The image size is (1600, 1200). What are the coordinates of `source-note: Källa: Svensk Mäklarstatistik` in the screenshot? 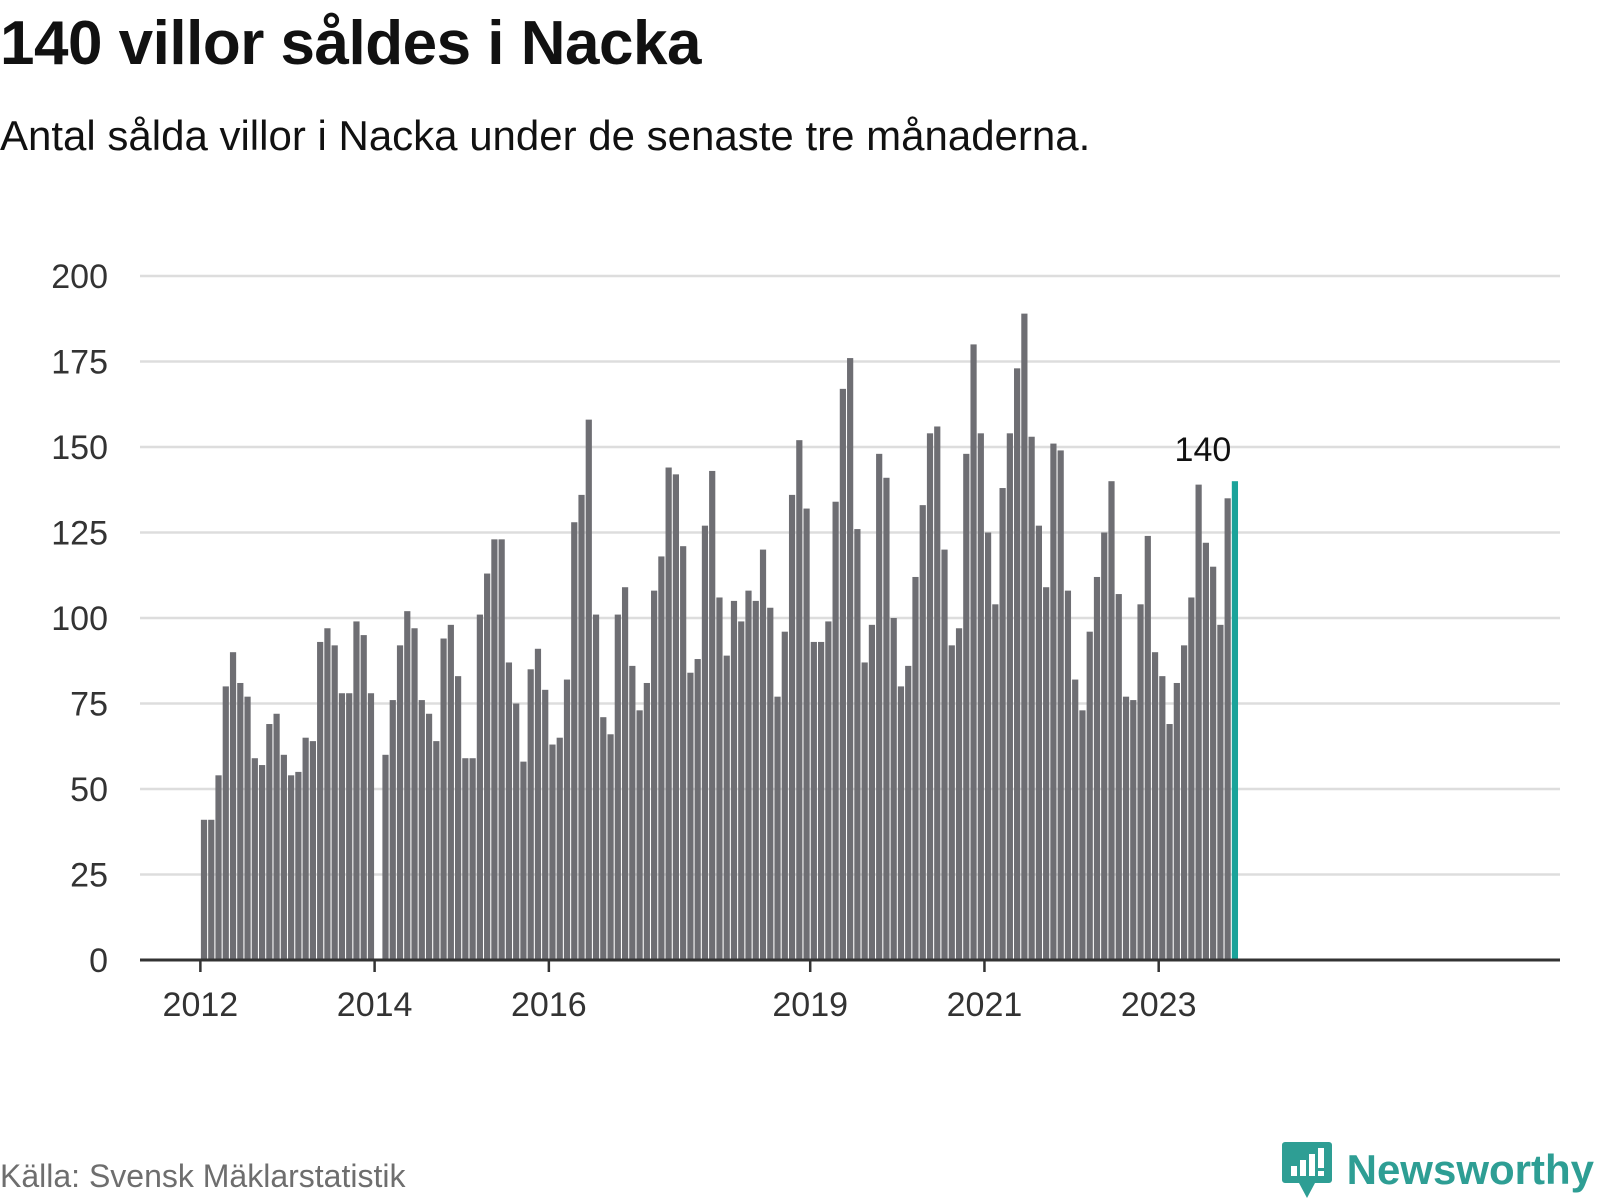 It's located at (203, 1176).